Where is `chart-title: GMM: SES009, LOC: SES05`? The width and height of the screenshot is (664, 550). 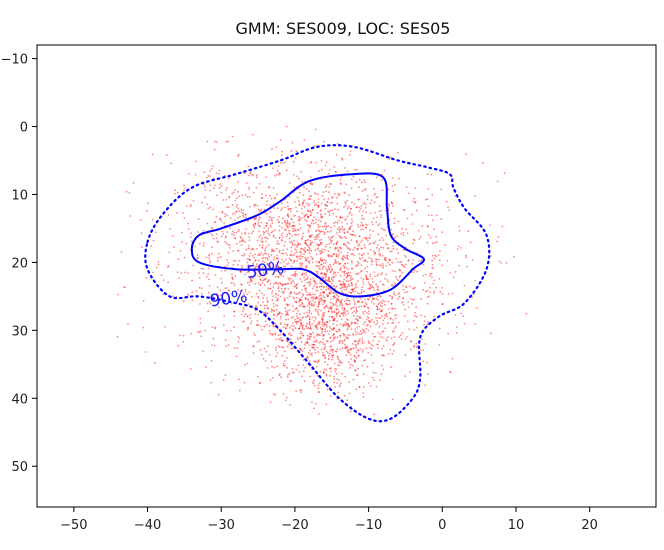
chart-title: GMM: SES009, LOC: SES05 is located at coordinates (343, 28).